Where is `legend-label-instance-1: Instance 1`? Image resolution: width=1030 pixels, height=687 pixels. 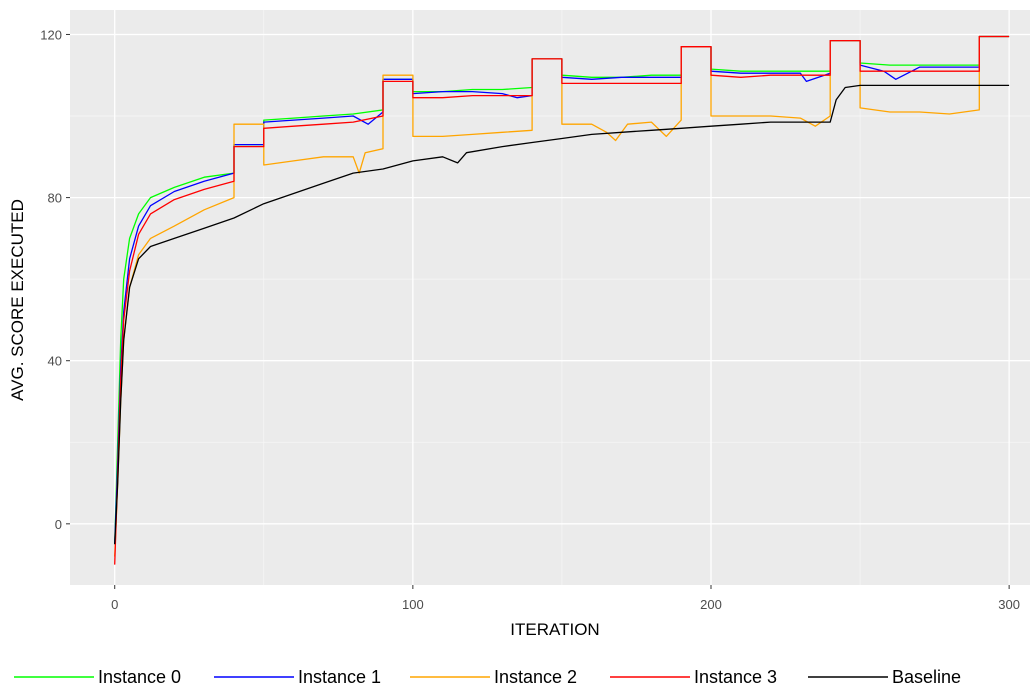
legend-label-instance-1: Instance 1 is located at coordinates (339, 677).